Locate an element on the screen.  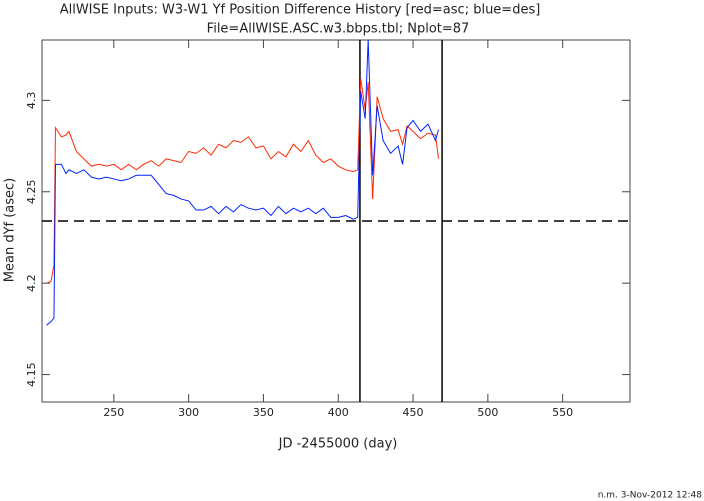
x-tick-label: 350 is located at coordinates (263, 412).